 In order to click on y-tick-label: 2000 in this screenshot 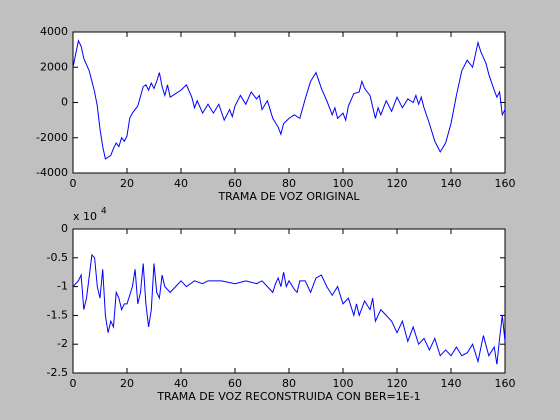, I will do `click(54, 66)`.